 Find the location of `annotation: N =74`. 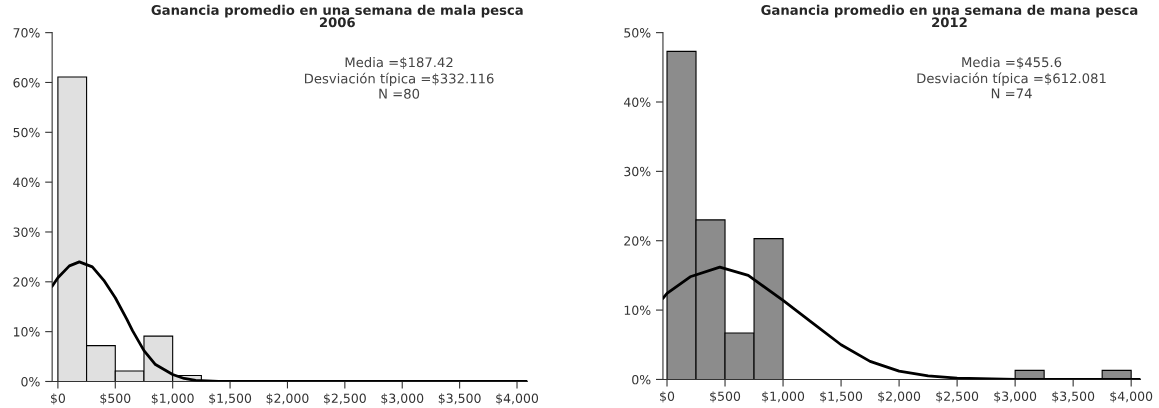

annotation: N =74 is located at coordinates (1011, 93).